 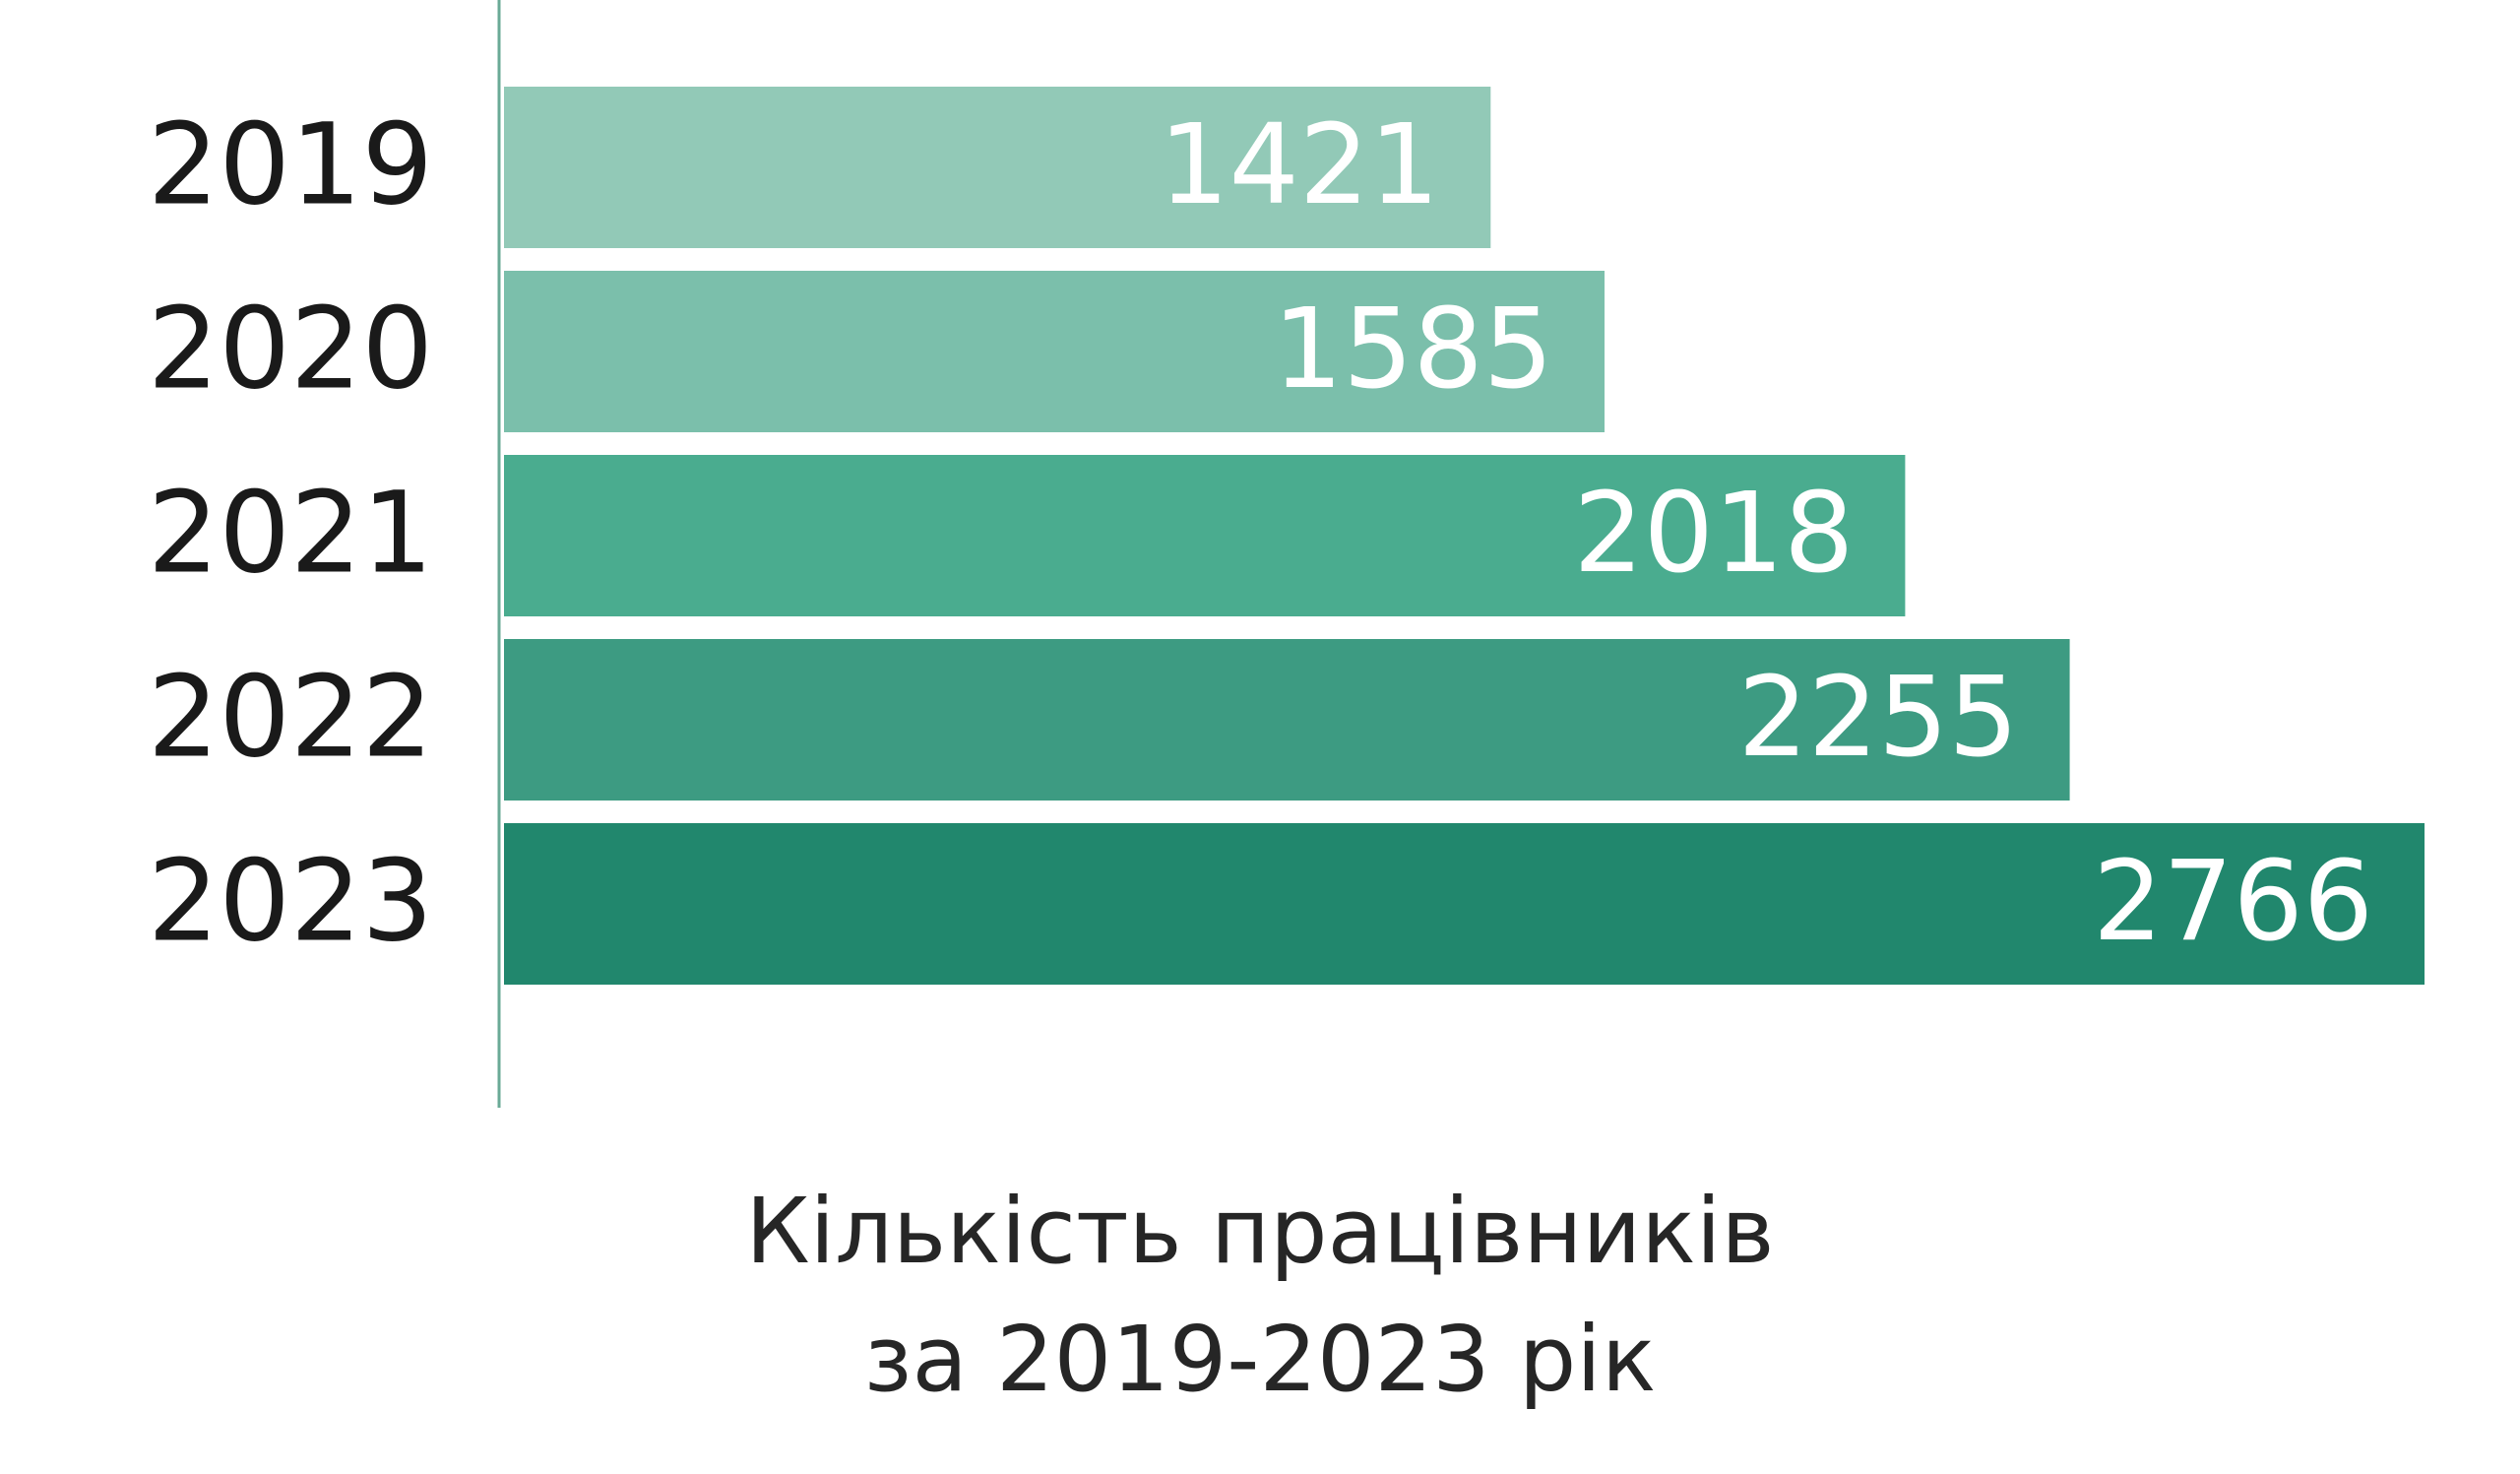 What do you see at coordinates (290, 717) in the screenshot?
I see `category-label-2022: 2022` at bounding box center [290, 717].